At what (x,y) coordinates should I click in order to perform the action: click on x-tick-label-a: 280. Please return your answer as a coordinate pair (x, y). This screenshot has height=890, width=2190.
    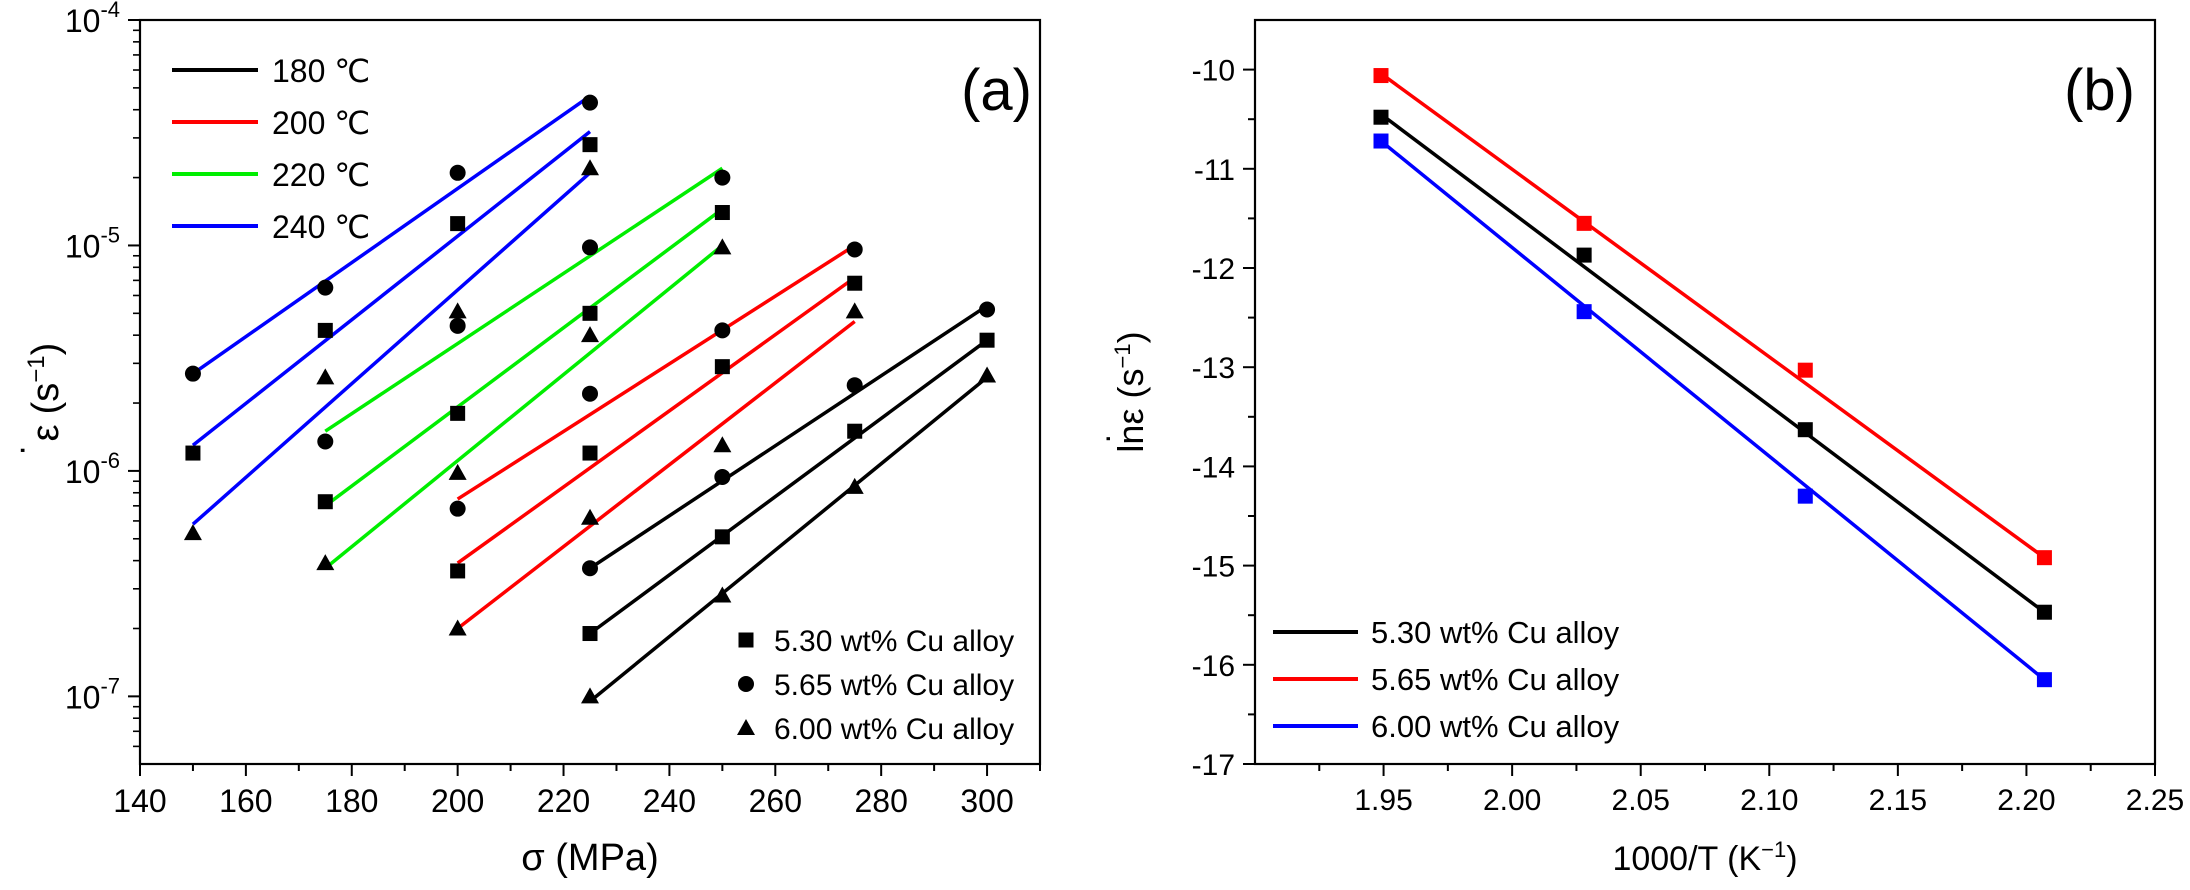
    Looking at the image, I should click on (880, 801).